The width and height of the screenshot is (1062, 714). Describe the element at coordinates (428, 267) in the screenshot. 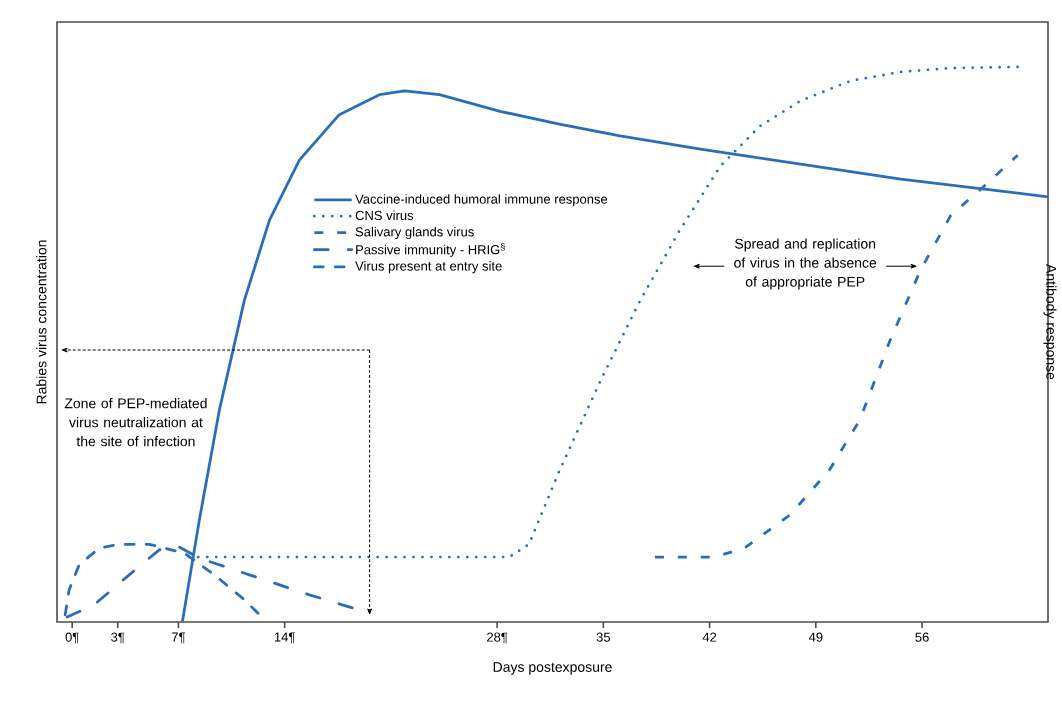

I see `legend-label: Virus present at entry site` at that location.